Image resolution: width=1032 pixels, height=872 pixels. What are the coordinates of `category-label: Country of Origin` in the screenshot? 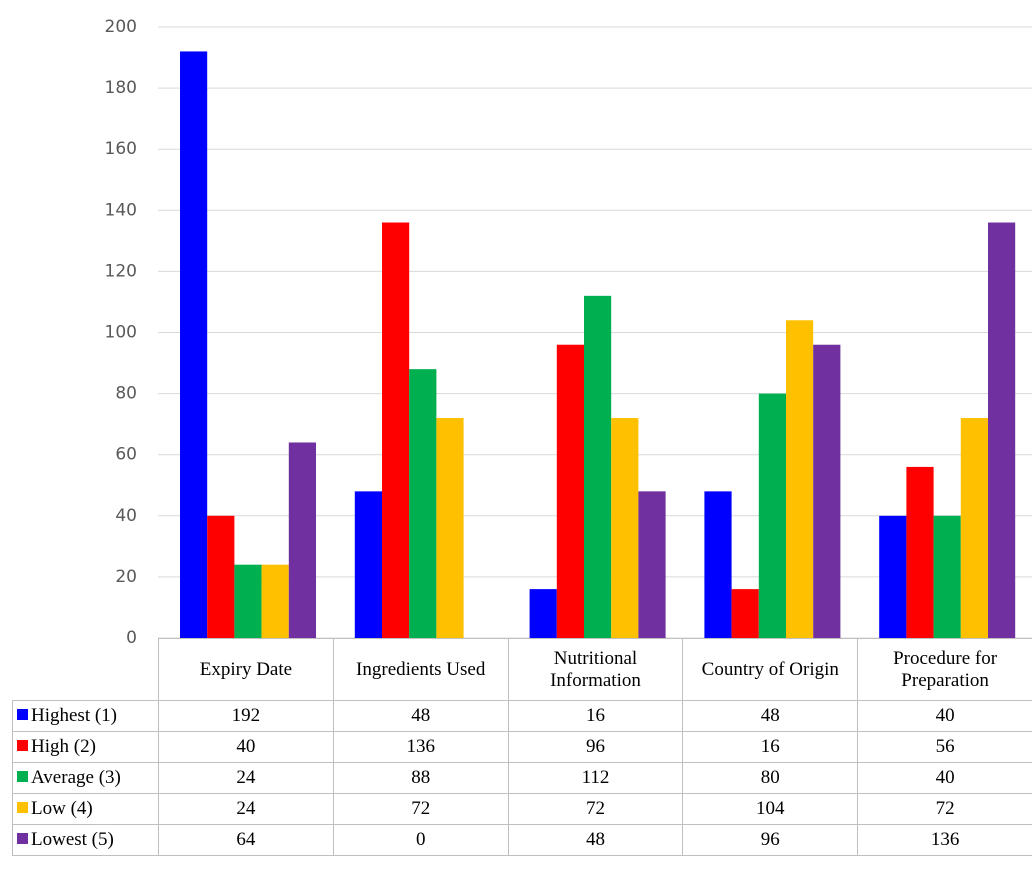 It's located at (770, 669).